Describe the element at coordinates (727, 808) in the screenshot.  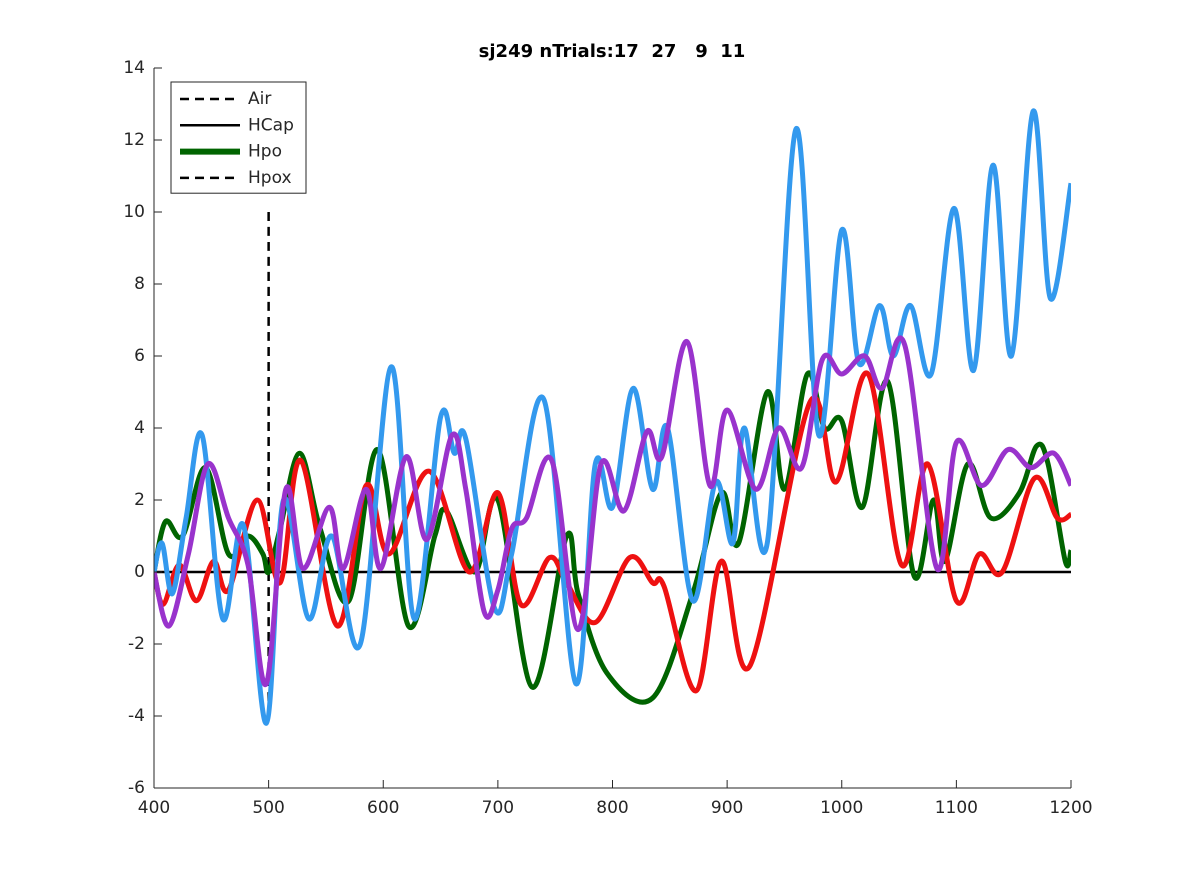
I see `x-tick-label: 900` at that location.